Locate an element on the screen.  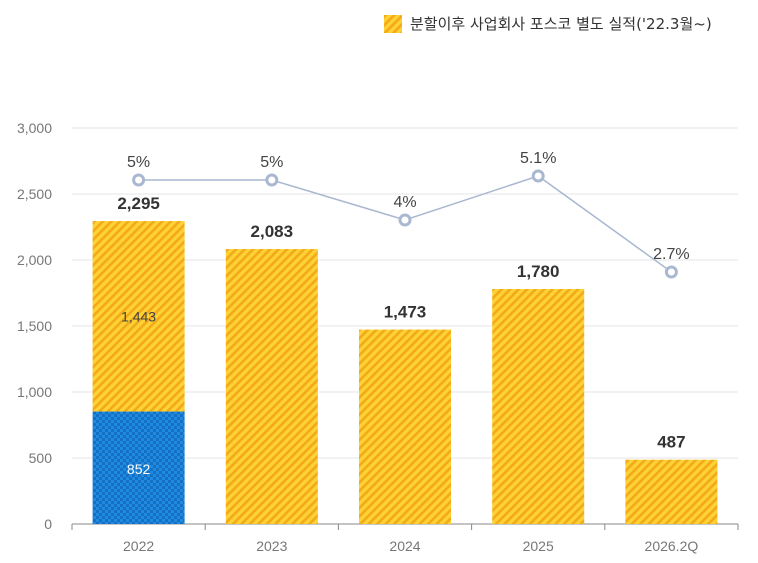
total-label: 2,083 is located at coordinates (272, 231).